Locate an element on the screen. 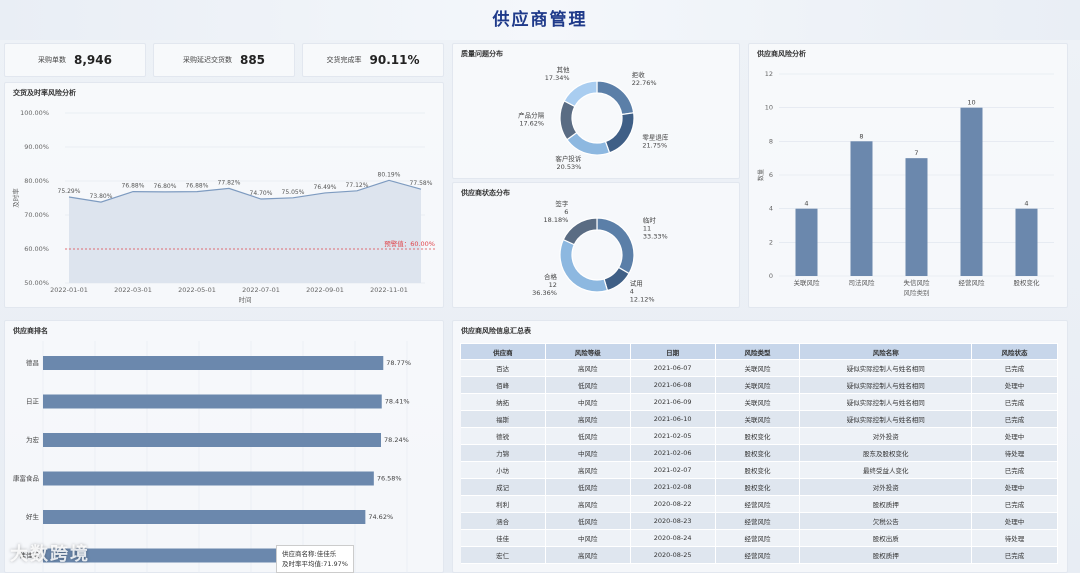  x-axis-label: 风险类别 is located at coordinates (917, 292).